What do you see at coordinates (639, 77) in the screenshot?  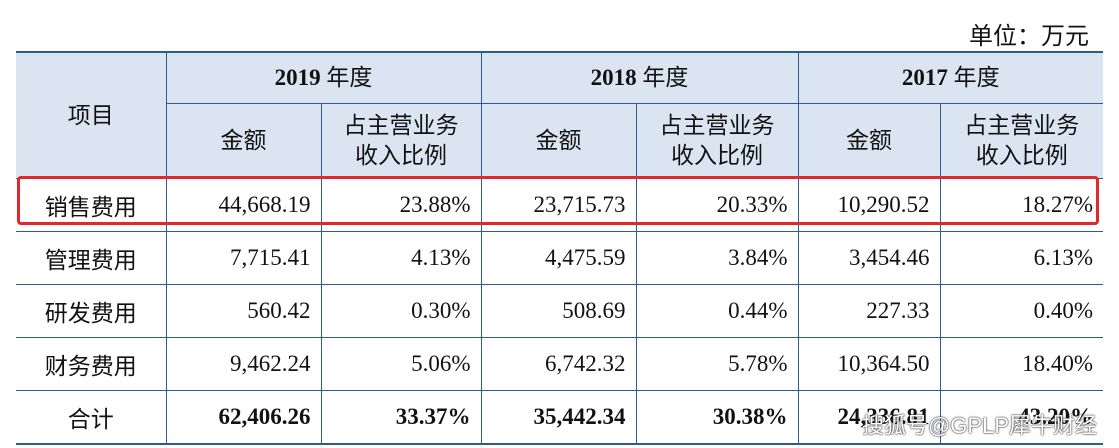 I see `year-header-2018: 2018 年度` at bounding box center [639, 77].